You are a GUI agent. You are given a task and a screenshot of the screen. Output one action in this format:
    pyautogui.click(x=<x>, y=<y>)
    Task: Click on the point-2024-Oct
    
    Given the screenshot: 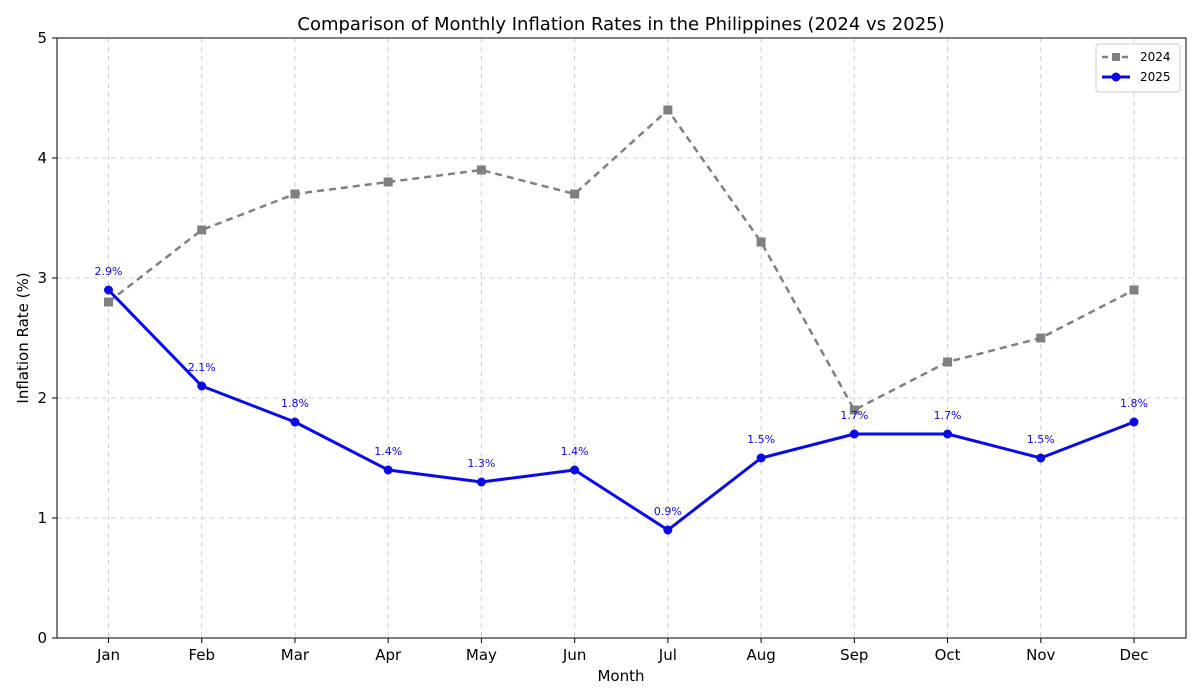 What is the action you would take?
    pyautogui.click(x=948, y=362)
    